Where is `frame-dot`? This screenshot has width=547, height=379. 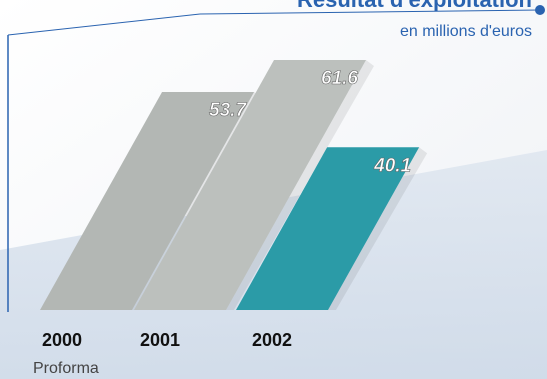
frame-dot is located at coordinates (540, 10).